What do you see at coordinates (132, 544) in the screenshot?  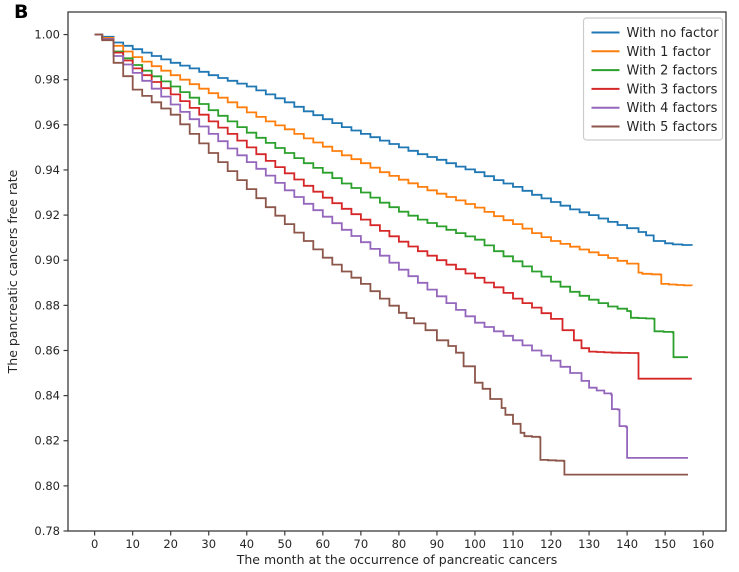 I see `x-tick-label: 10` at bounding box center [132, 544].